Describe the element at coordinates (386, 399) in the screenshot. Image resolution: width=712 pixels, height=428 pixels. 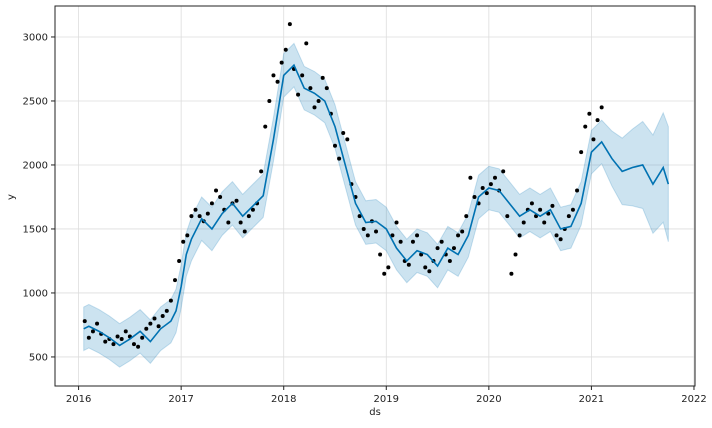
I see `x-tick-label: 2019` at that location.